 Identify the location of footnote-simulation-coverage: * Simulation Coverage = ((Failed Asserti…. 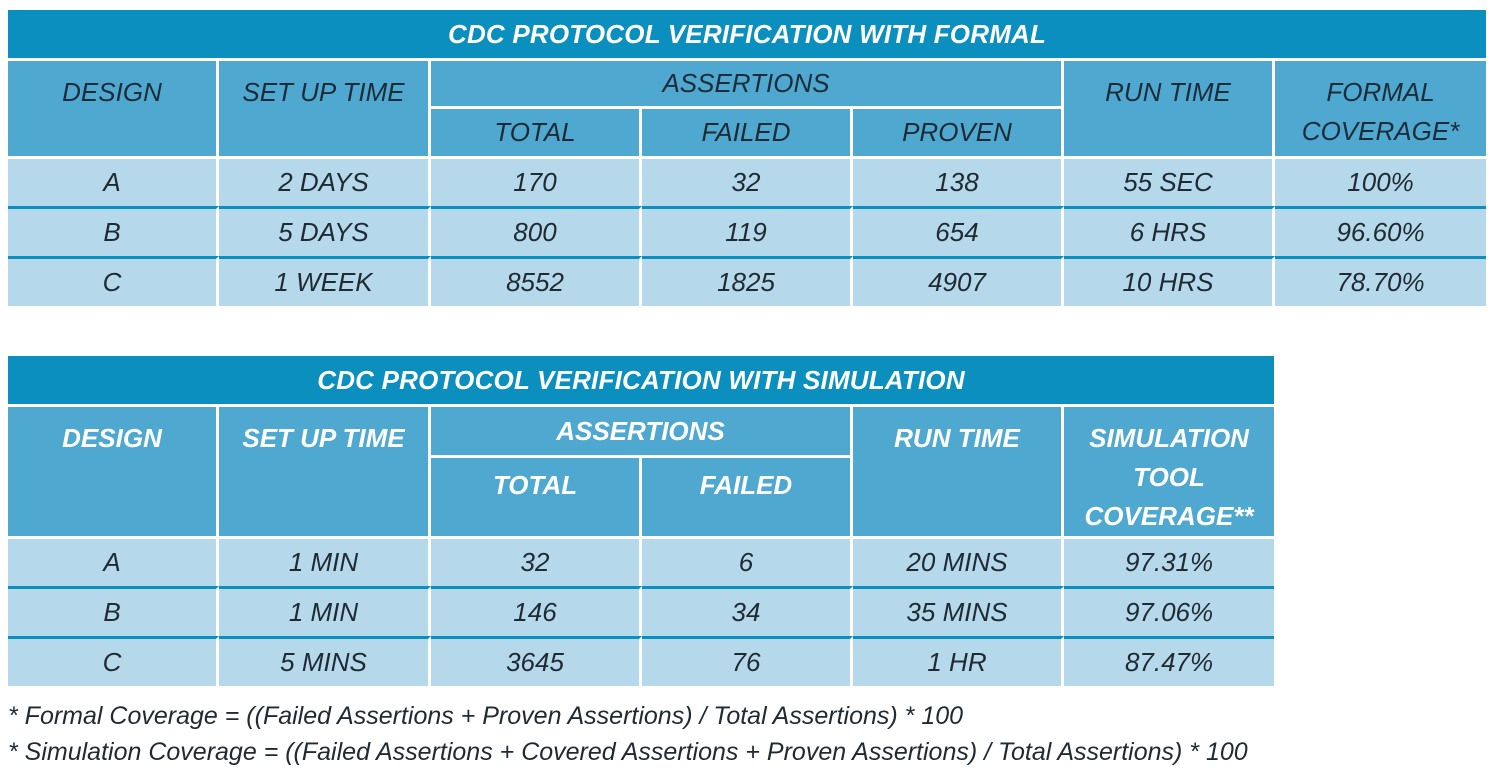
(628, 752).